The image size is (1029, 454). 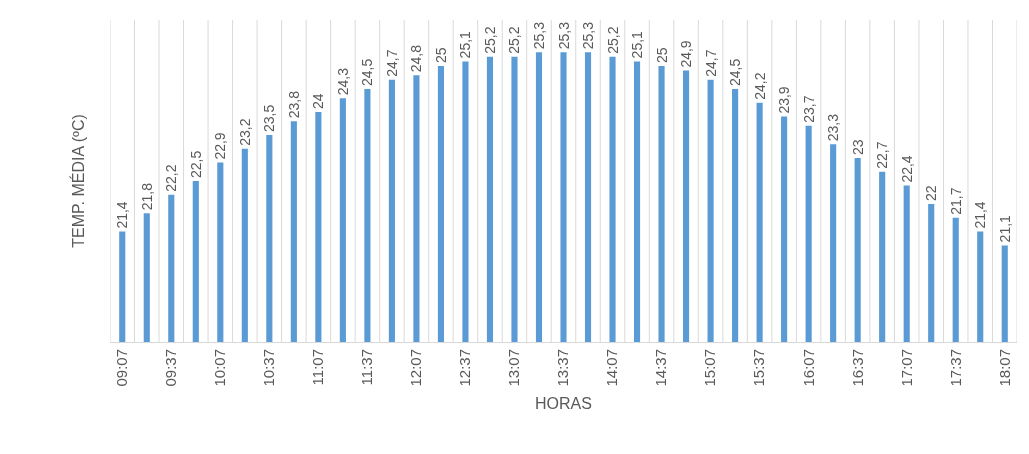 What do you see at coordinates (244, 132) in the screenshot?
I see `data-label: 23,2` at bounding box center [244, 132].